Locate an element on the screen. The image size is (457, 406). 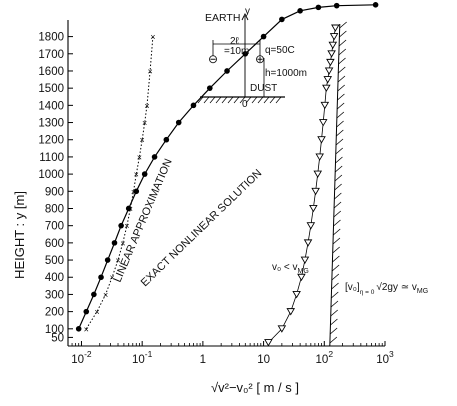
inset-2l-label: 2ℓ is located at coordinates (235, 41).